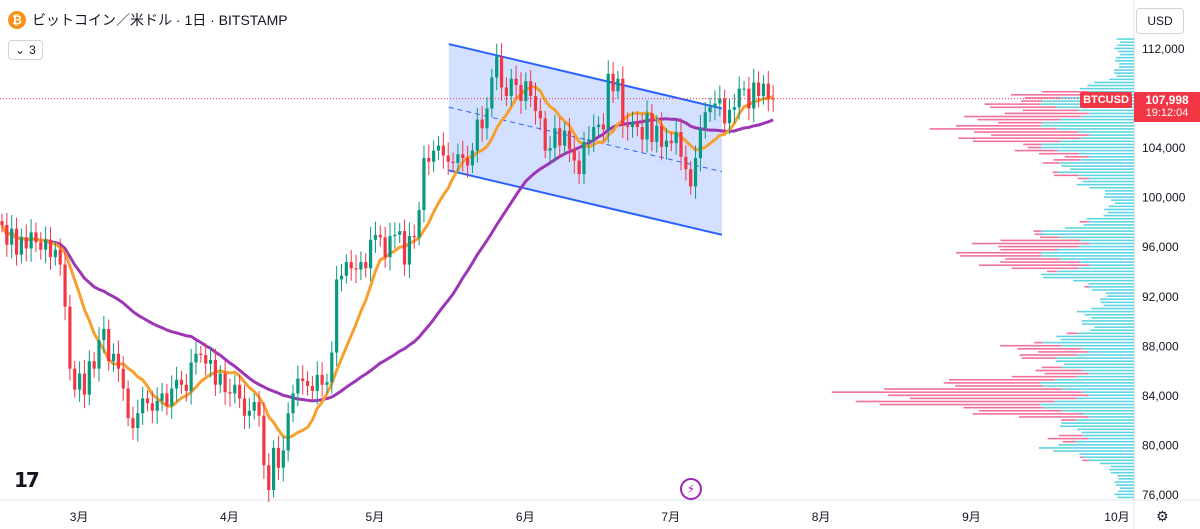  I want to click on lightning-icon: ⚡, so click(691, 489).